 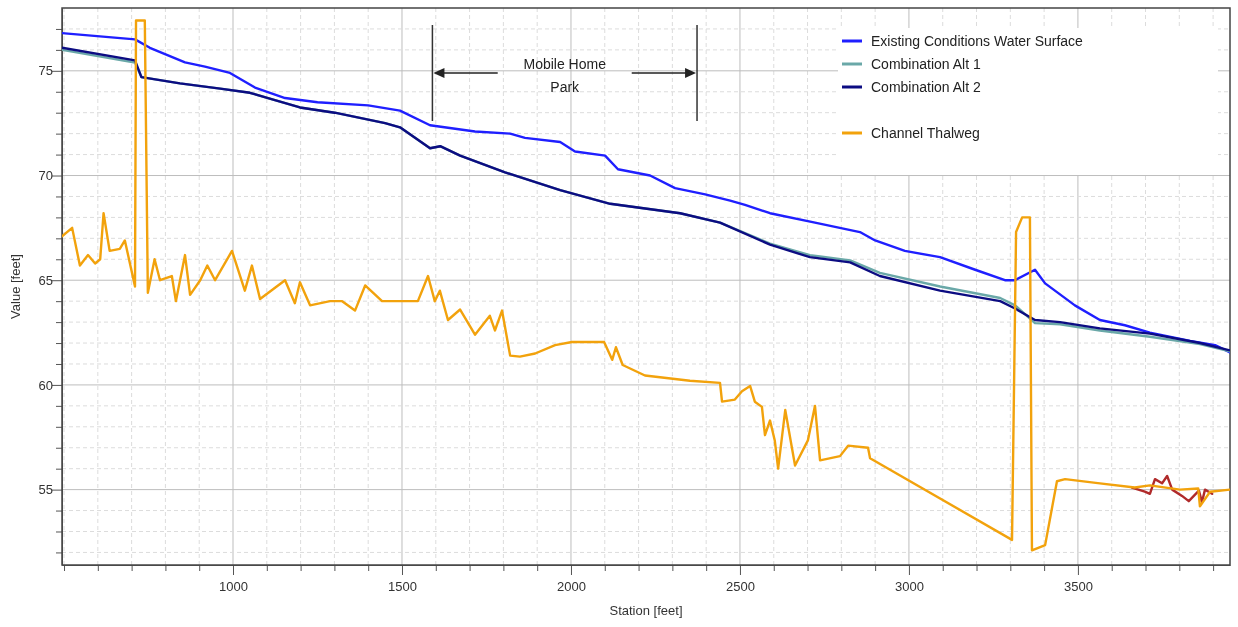 What do you see at coordinates (45, 385) in the screenshot?
I see `y-tick-label: 60` at bounding box center [45, 385].